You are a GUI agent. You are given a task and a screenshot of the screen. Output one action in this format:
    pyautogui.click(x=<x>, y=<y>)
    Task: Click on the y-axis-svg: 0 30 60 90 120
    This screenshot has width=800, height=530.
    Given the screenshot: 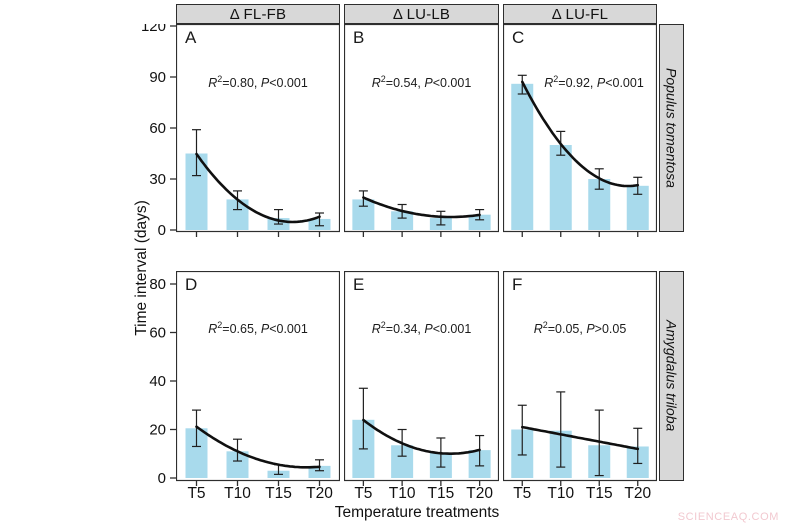 What is the action you would take?
    pyautogui.click(x=158, y=128)
    